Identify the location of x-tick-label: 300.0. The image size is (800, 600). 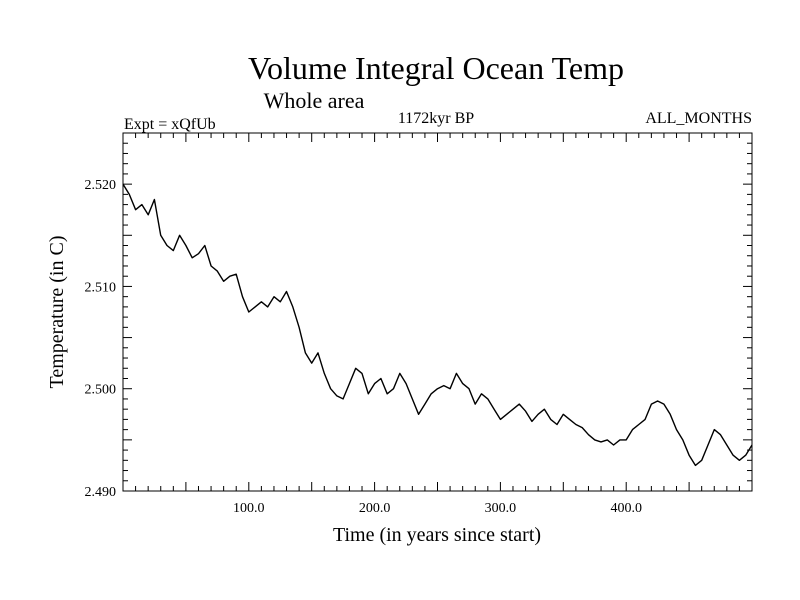
(501, 508).